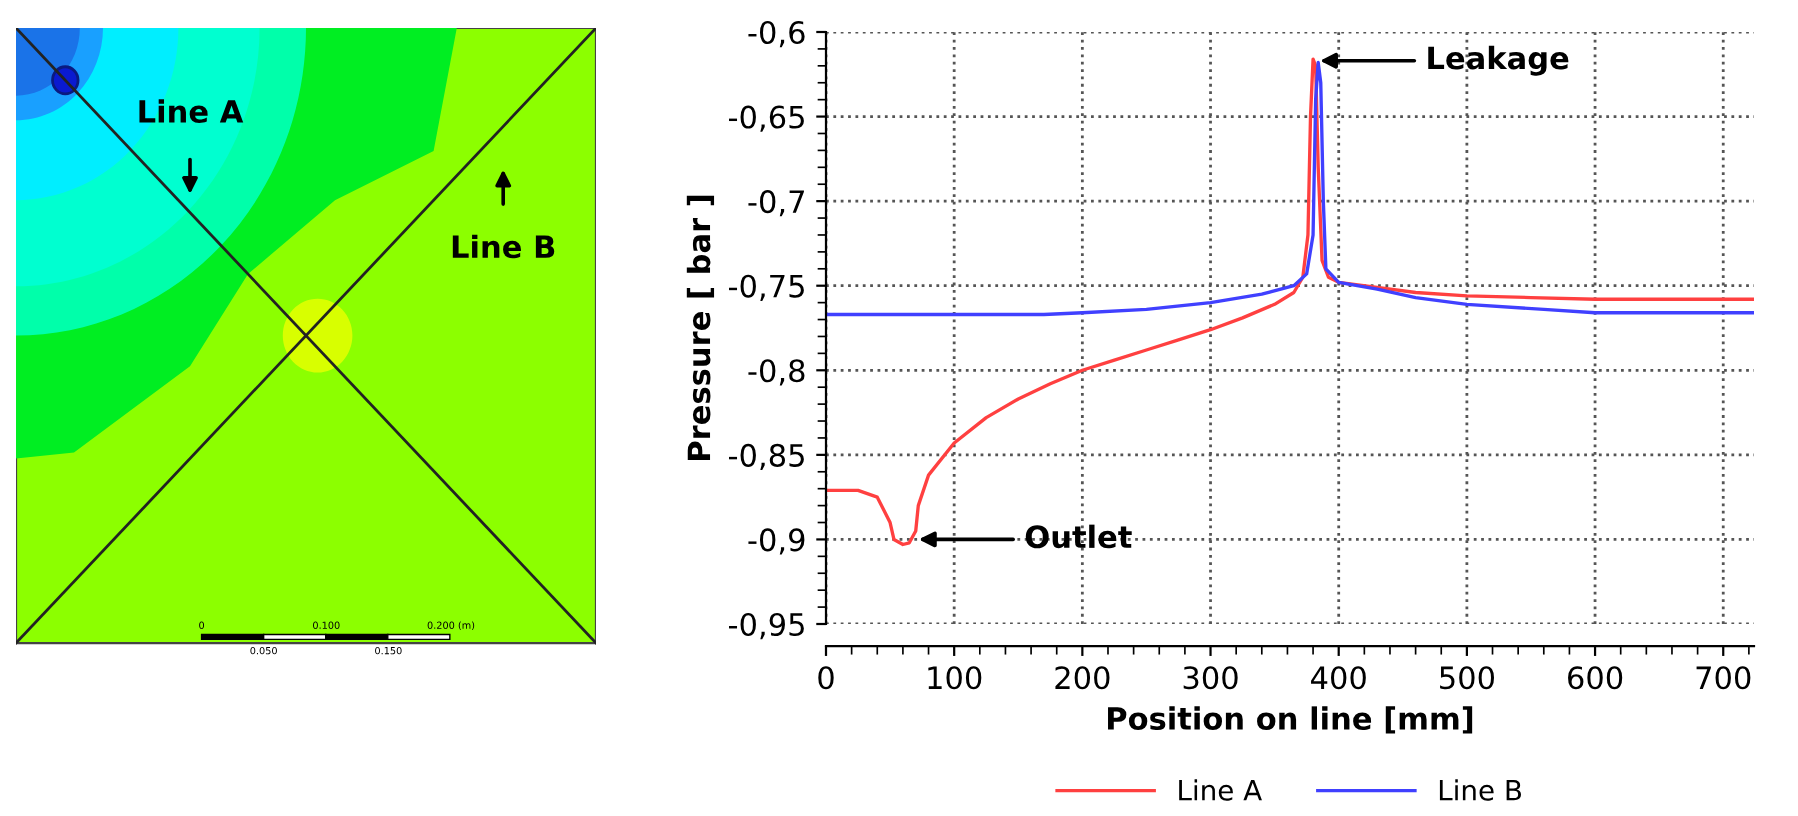 The height and width of the screenshot is (816, 1798). What do you see at coordinates (955, 678) in the screenshot?
I see `x-tick-label: 100` at bounding box center [955, 678].